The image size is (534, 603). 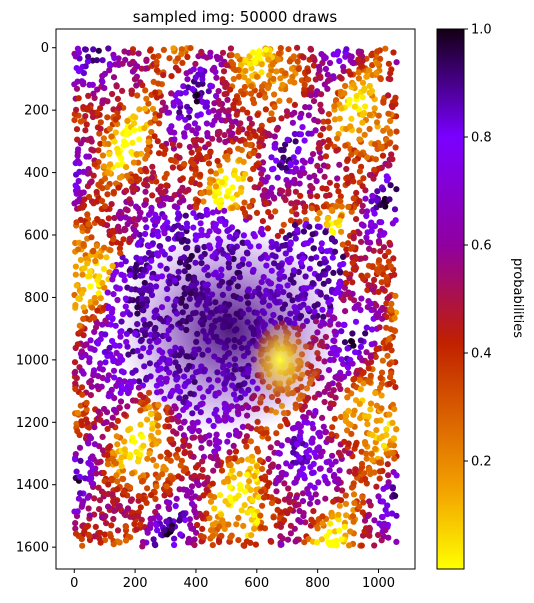 What do you see at coordinates (256, 583) in the screenshot?
I see `x-tick-label: 600` at bounding box center [256, 583].